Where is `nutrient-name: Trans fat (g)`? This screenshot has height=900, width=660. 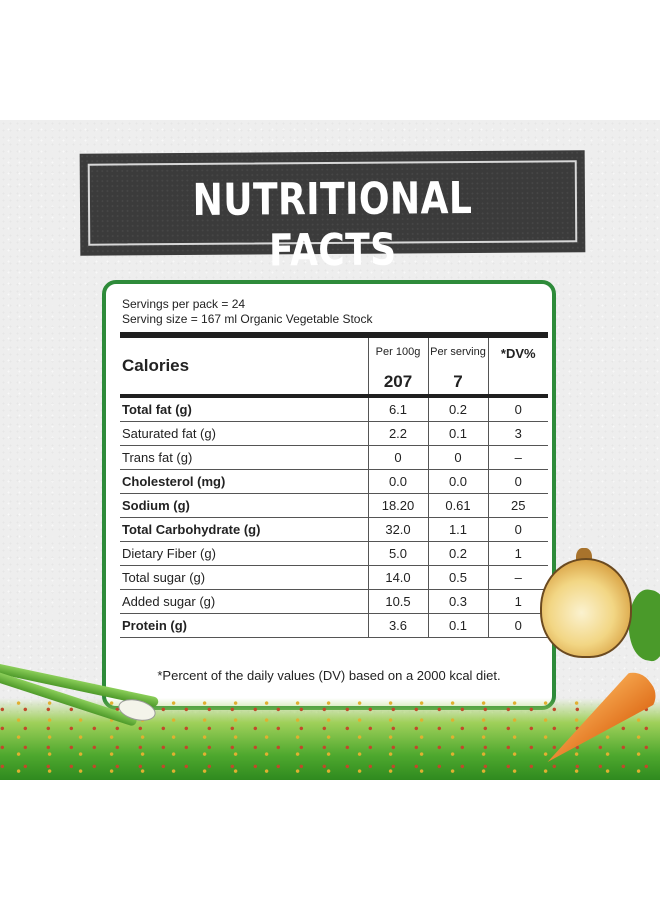 nutrient-name: Trans fat (g) is located at coordinates (244, 457).